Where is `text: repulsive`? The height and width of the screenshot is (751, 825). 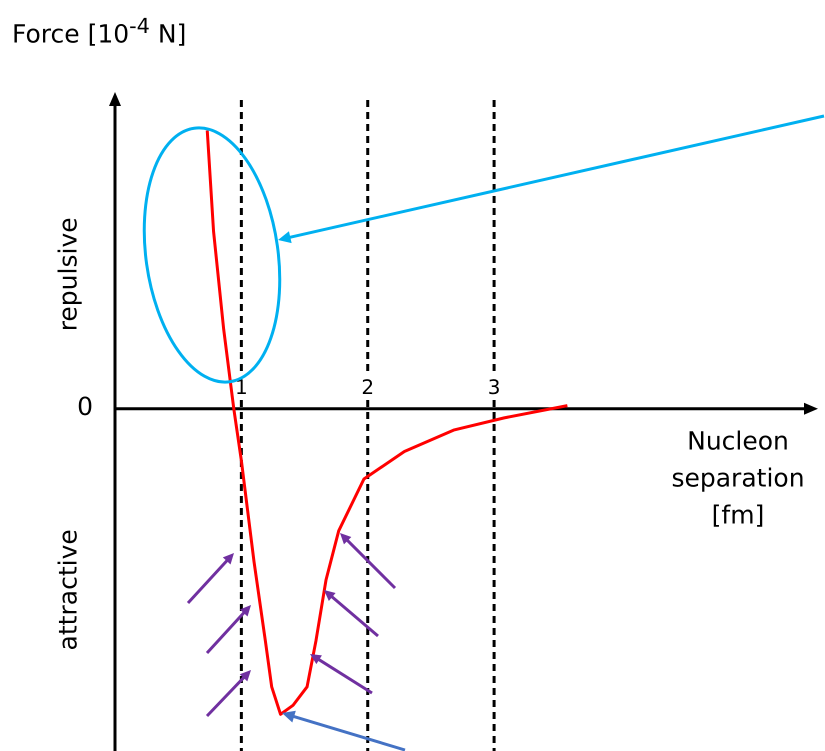 text: repulsive is located at coordinates (68, 274).